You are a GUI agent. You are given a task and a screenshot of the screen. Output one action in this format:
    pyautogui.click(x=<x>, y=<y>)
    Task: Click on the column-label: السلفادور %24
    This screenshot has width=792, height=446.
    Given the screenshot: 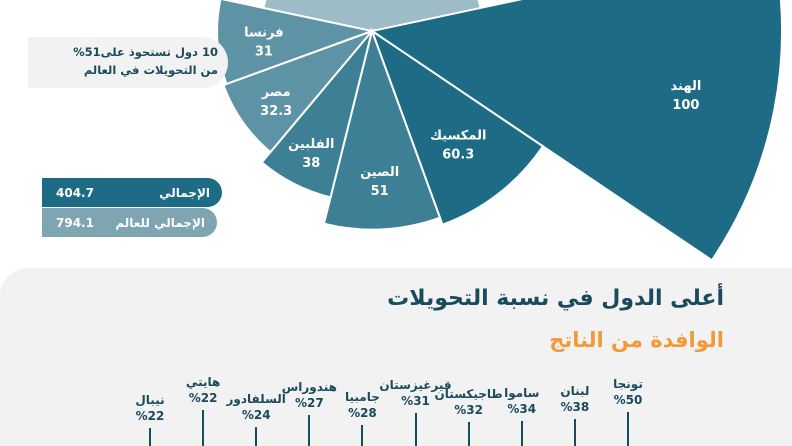 What is the action you would take?
    pyautogui.click(x=256, y=407)
    